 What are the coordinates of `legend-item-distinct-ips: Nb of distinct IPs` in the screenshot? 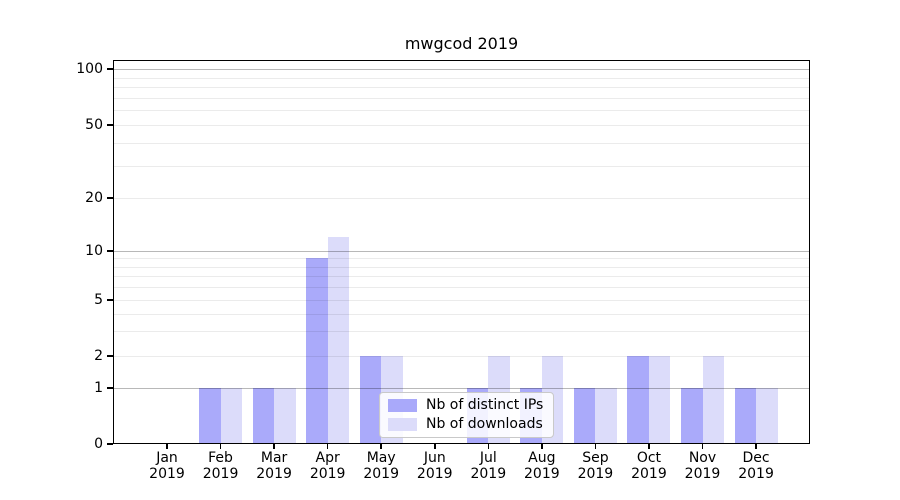 It's located at (465, 405).